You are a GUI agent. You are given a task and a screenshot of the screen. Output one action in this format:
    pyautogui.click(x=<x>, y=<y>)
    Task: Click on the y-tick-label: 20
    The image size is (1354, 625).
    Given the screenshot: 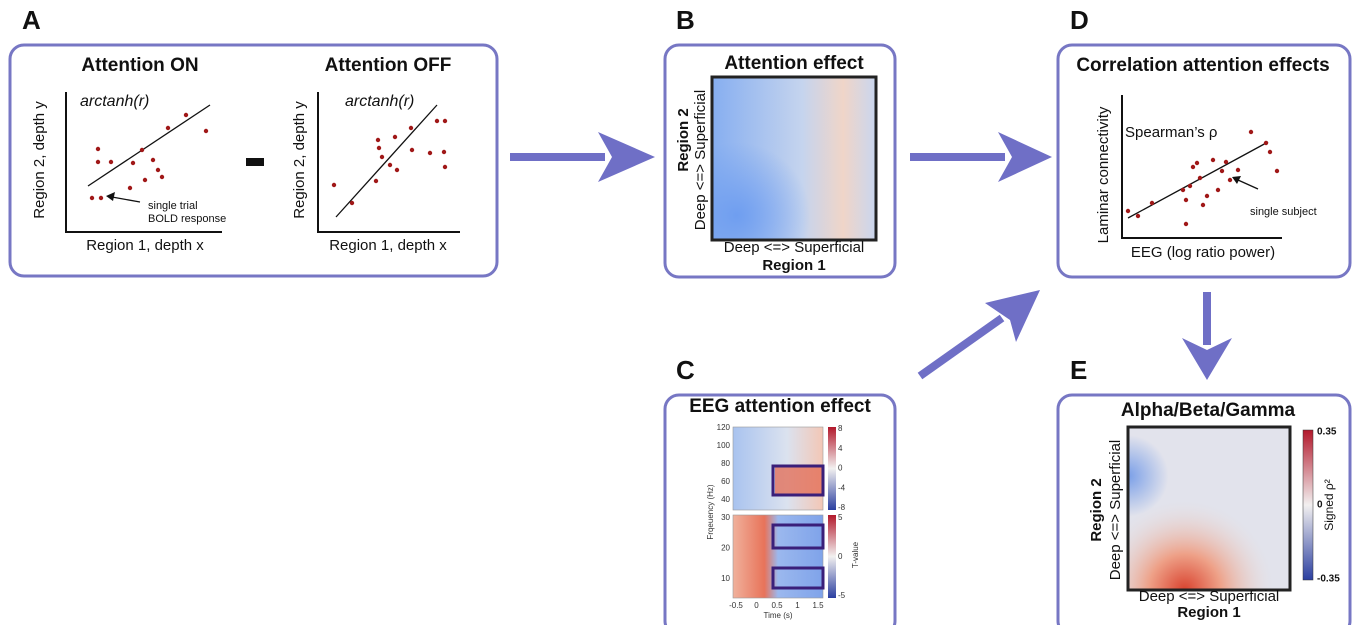 What is the action you would take?
    pyautogui.click(x=725, y=548)
    